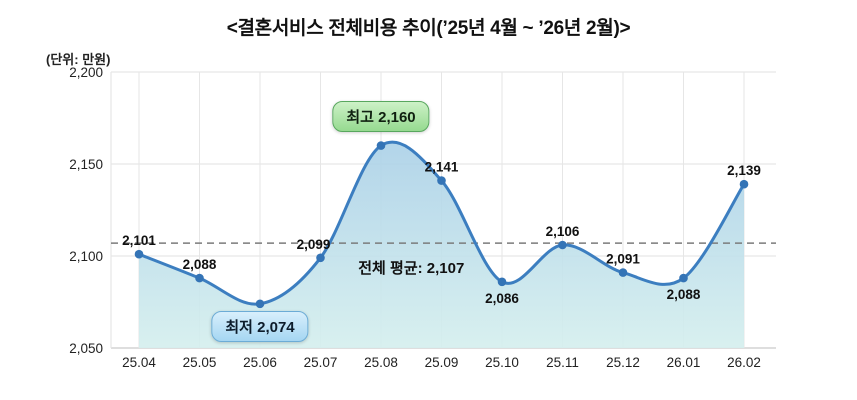 The image size is (857, 400). I want to click on chart-title: <결혼서비스 전체비용 추이(’25년 4월 ~ ’26년 2월)>, so click(428, 28).